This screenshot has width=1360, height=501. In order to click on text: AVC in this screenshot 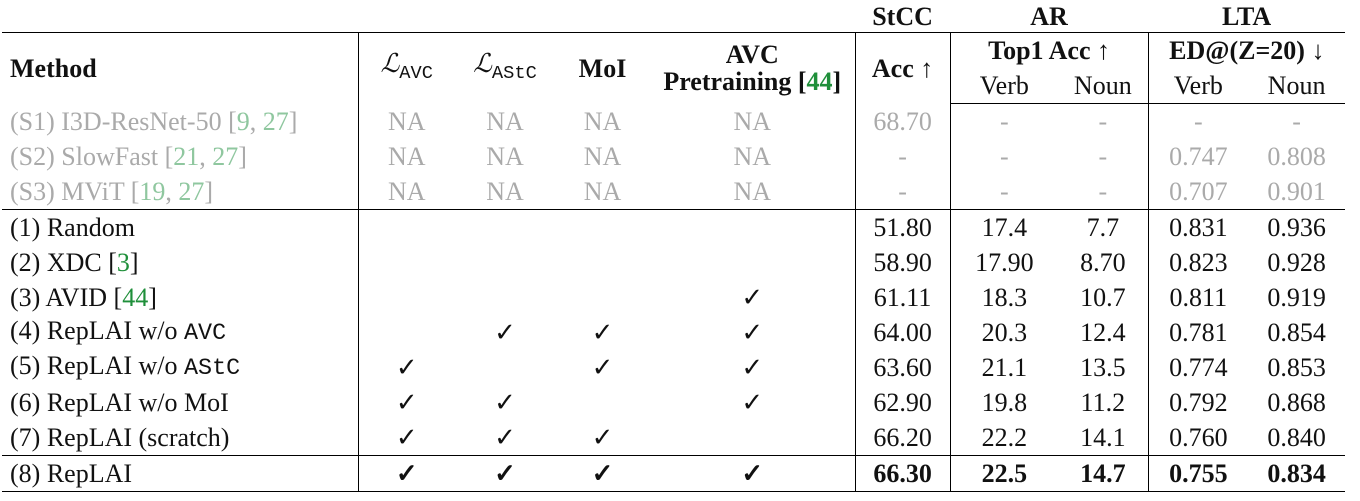, I will do `click(752, 55)`.